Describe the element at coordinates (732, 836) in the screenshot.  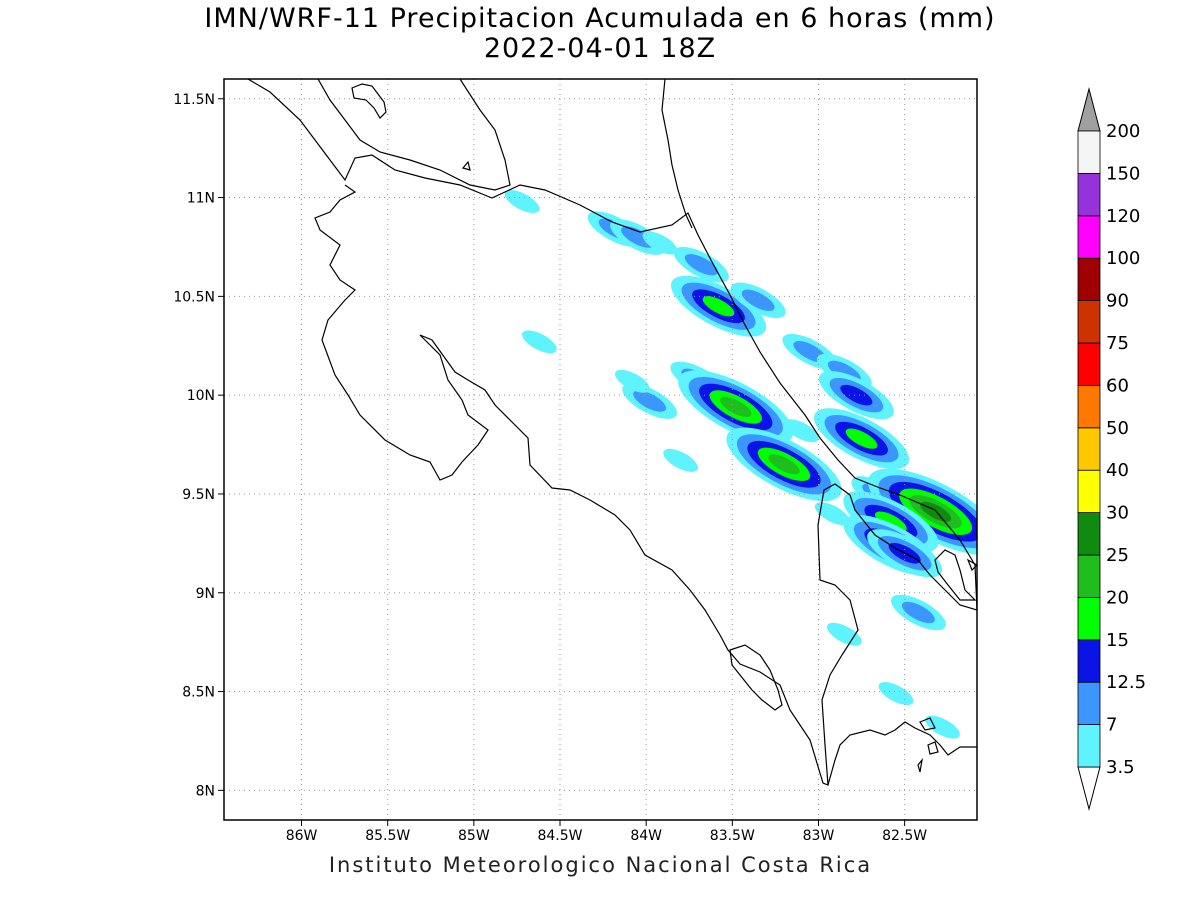
I see `lon-tick-label: 83.5W` at that location.